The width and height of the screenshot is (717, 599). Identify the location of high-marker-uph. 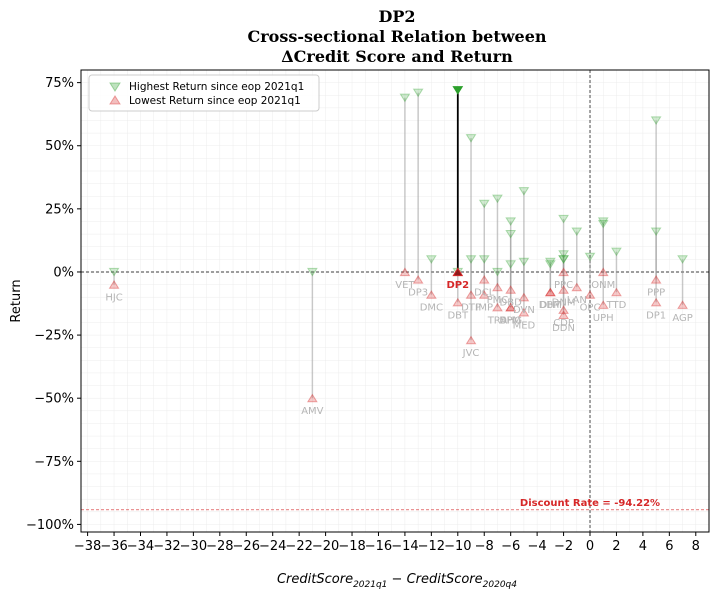
(603, 222).